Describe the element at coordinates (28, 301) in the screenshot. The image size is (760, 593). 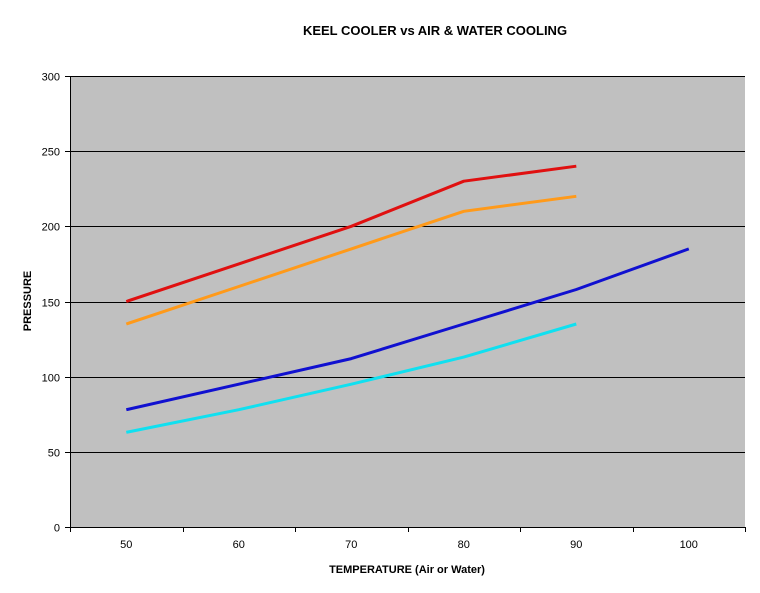
I see `y-axis-label: PRESSURE` at that location.